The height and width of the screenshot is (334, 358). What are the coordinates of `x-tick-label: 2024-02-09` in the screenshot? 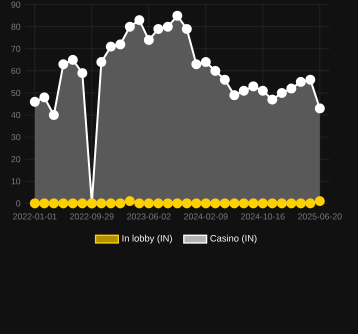 It's located at (206, 216).